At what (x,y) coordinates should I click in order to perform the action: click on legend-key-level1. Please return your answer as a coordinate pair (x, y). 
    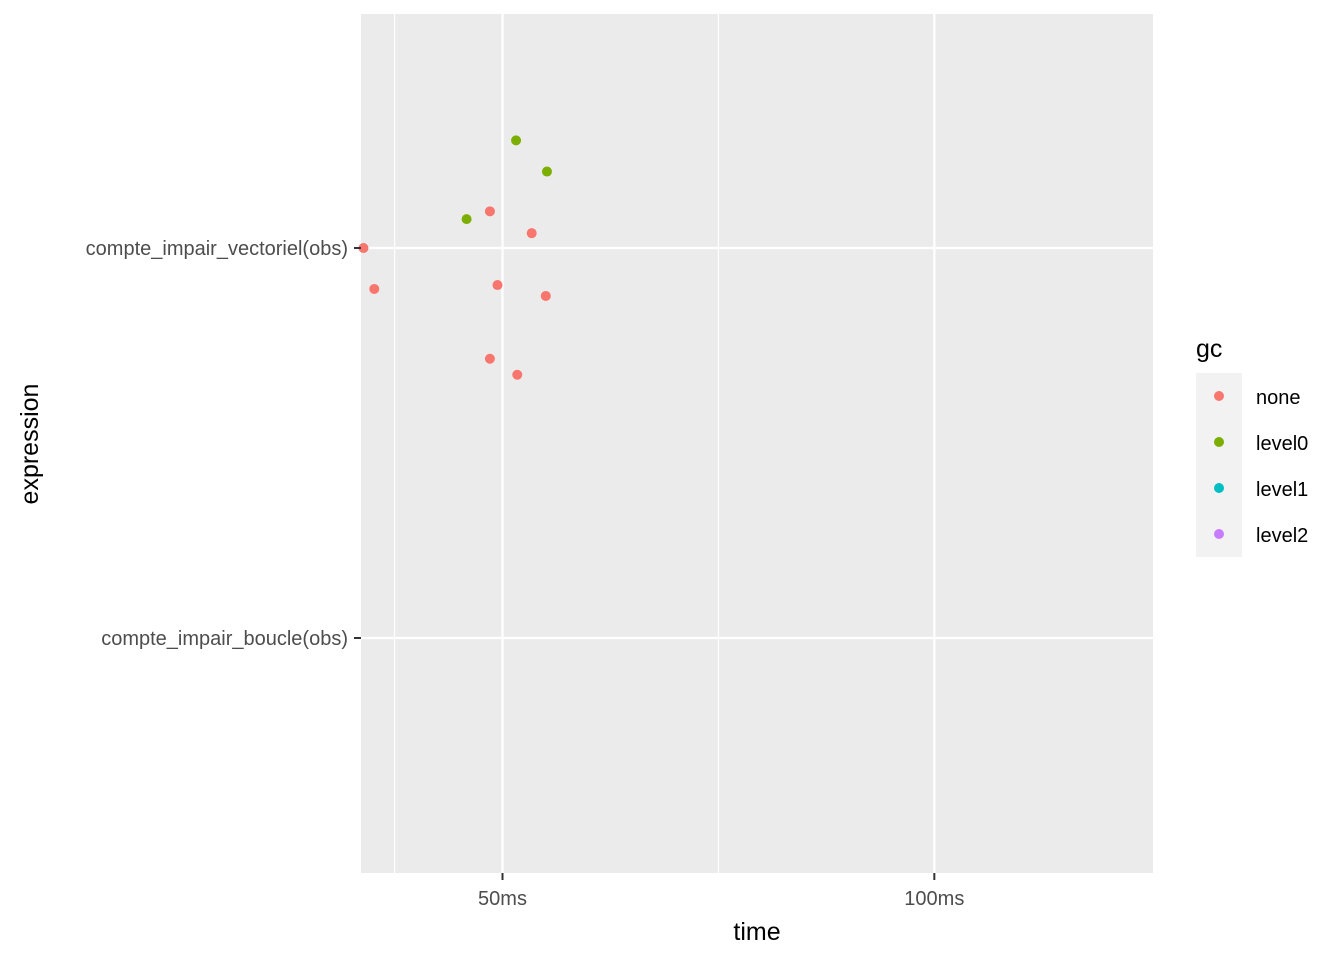
    Looking at the image, I should click on (1219, 488).